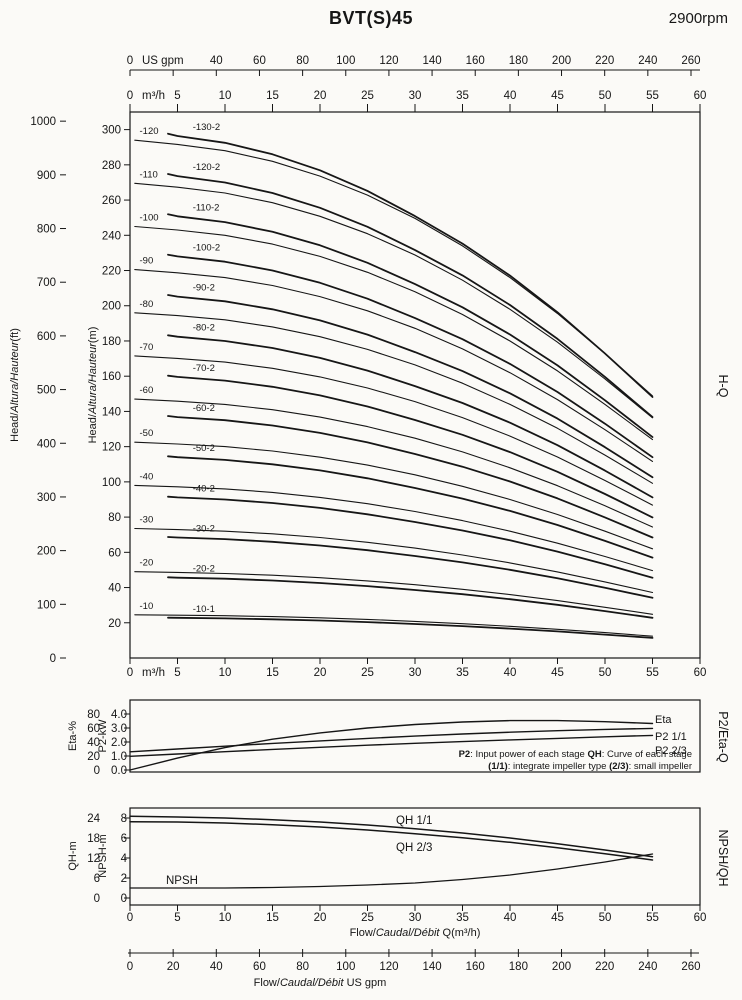 Image resolution: width=742 pixels, height=1000 pixels. Describe the element at coordinates (204, 609) in the screenshot. I see `svg-text: -10-1` at that location.